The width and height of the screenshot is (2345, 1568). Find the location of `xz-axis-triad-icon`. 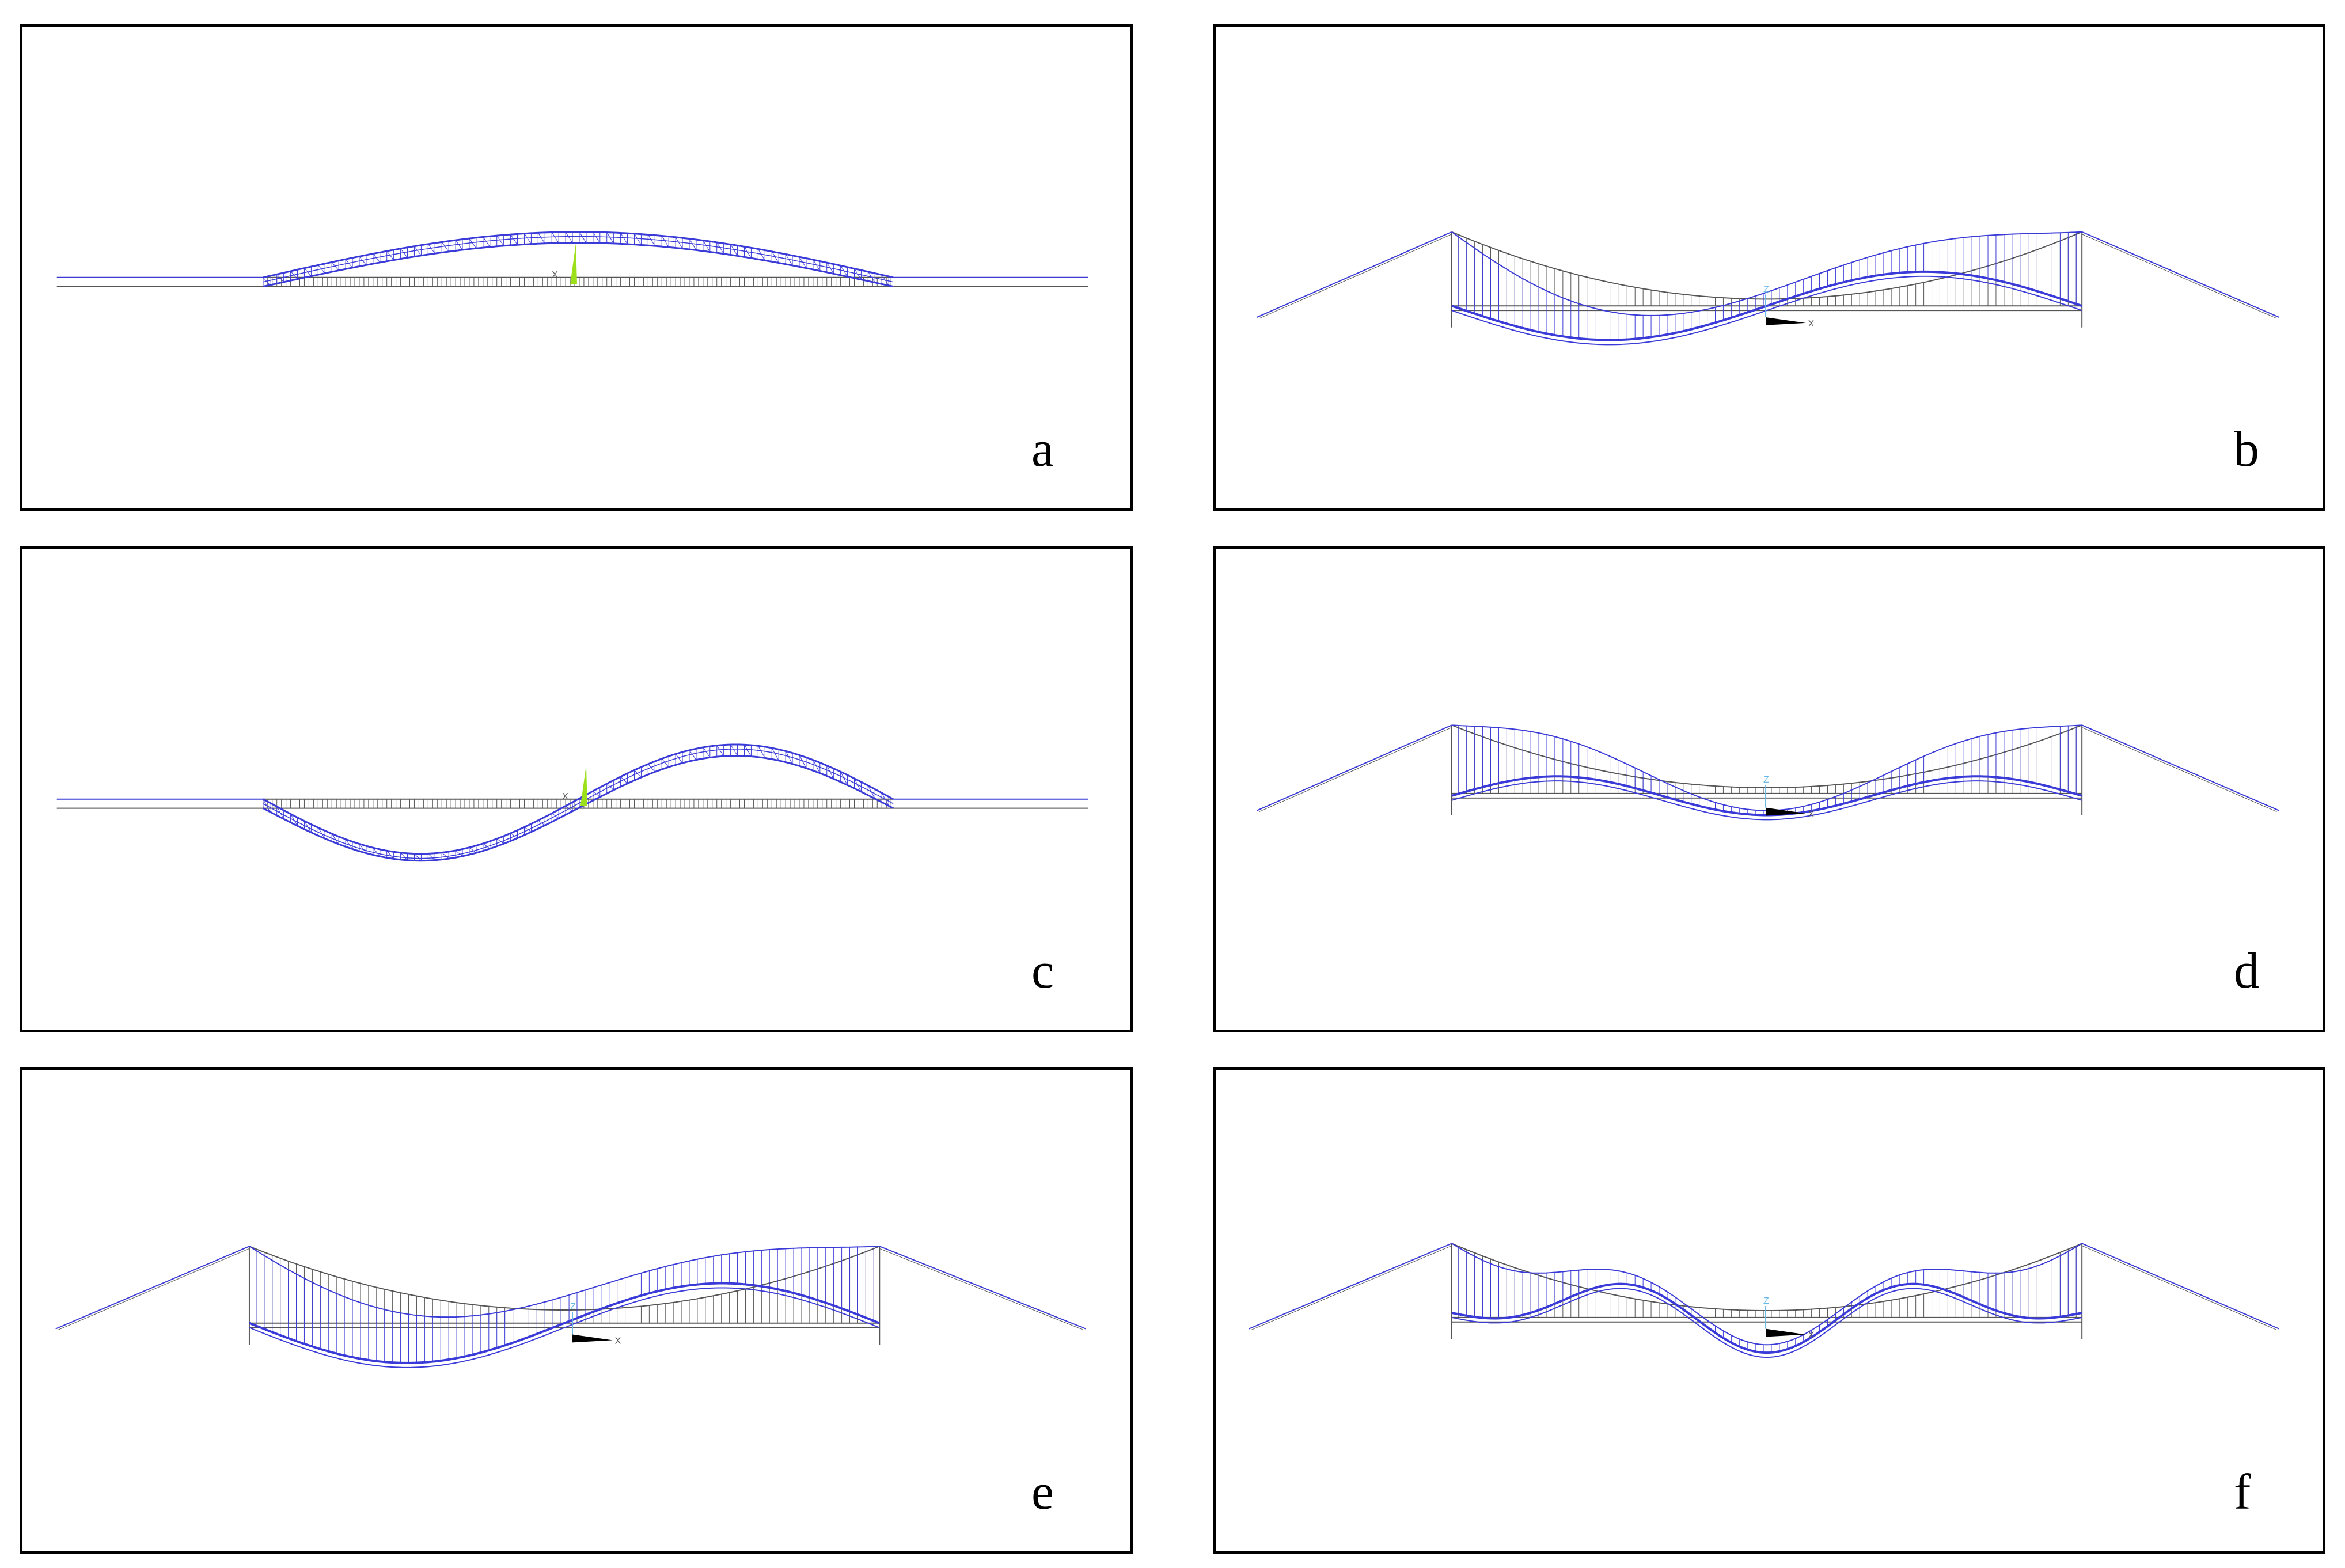

xz-axis-triad-icon is located at coordinates (1786, 321).